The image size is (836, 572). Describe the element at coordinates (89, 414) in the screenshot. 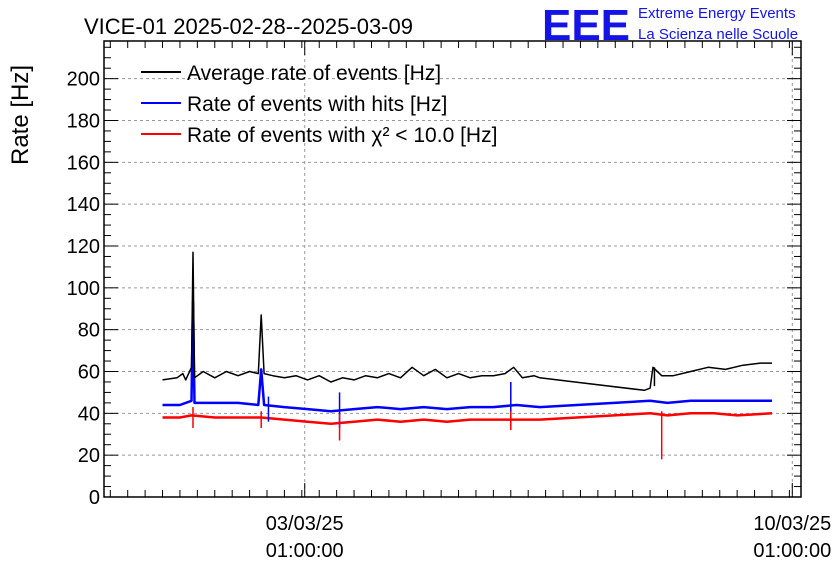

I see `y-tick-label: 40` at that location.